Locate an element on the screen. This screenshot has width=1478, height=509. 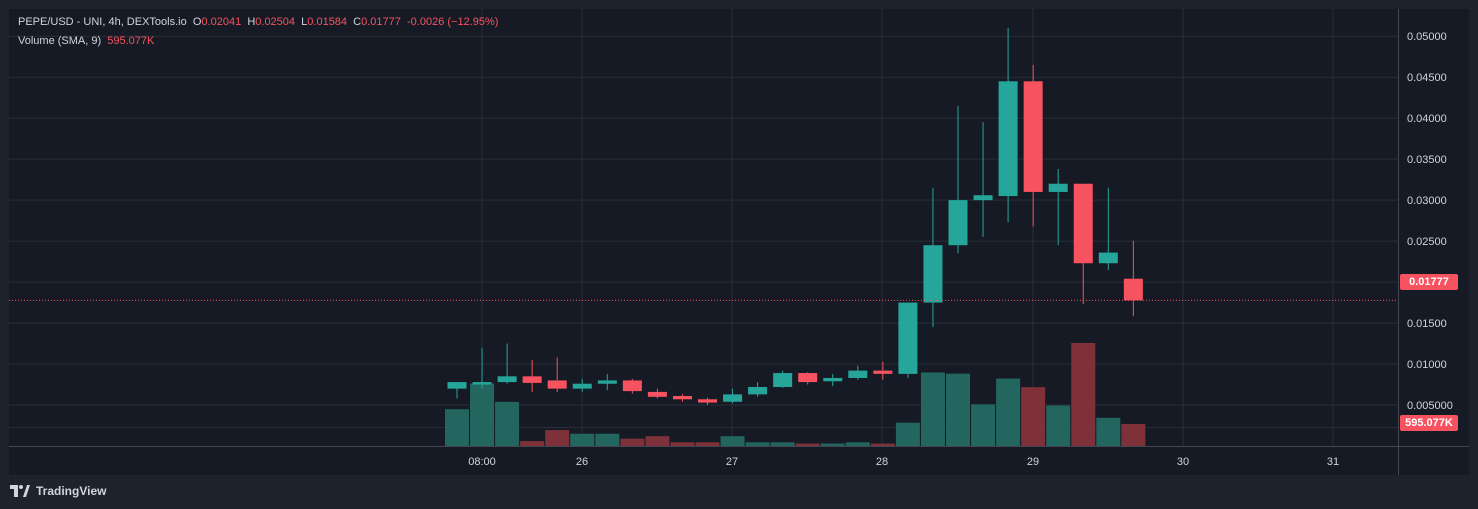
x-tick-label: 08:00 is located at coordinates (482, 462).